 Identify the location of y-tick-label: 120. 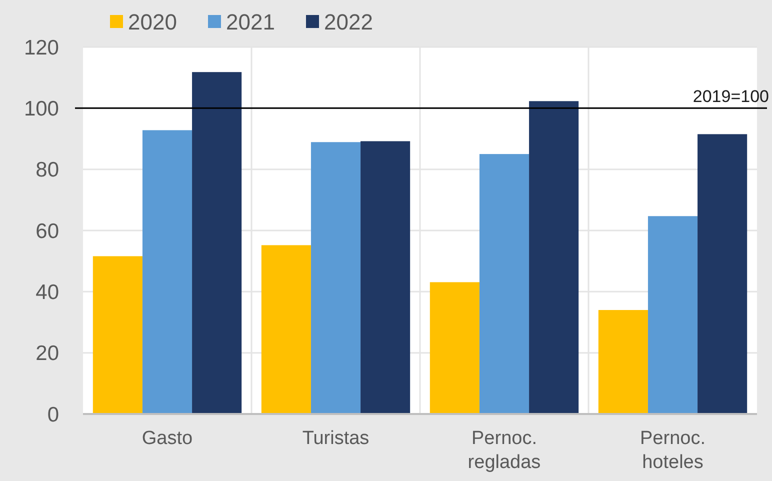
(41, 48).